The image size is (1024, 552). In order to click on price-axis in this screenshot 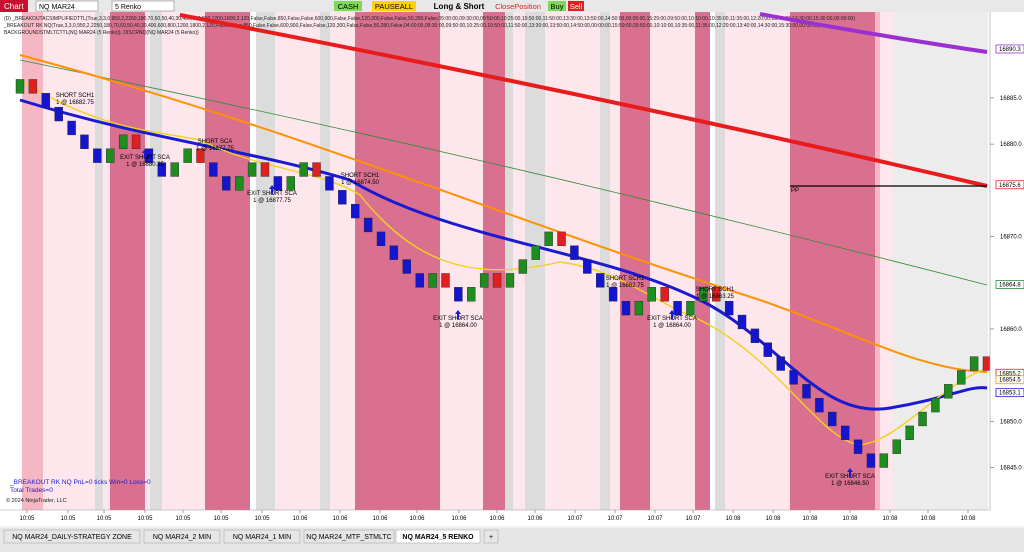, I will do `click(1007, 261)`.